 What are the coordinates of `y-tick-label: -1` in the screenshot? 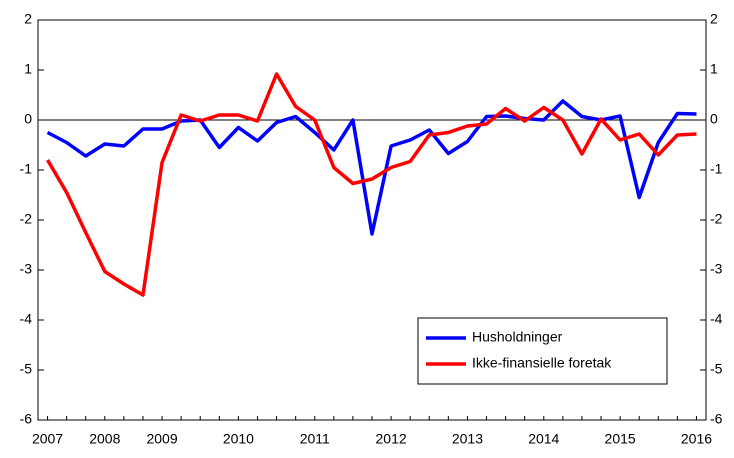 It's located at (26, 169).